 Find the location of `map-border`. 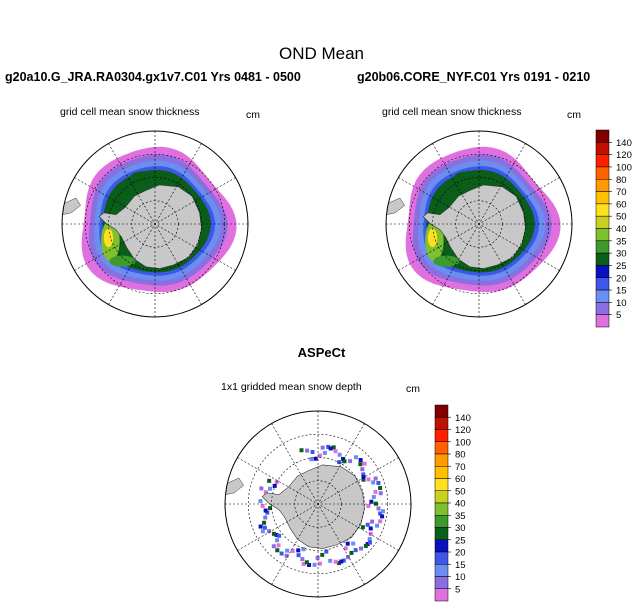

map-border is located at coordinates (318, 504).